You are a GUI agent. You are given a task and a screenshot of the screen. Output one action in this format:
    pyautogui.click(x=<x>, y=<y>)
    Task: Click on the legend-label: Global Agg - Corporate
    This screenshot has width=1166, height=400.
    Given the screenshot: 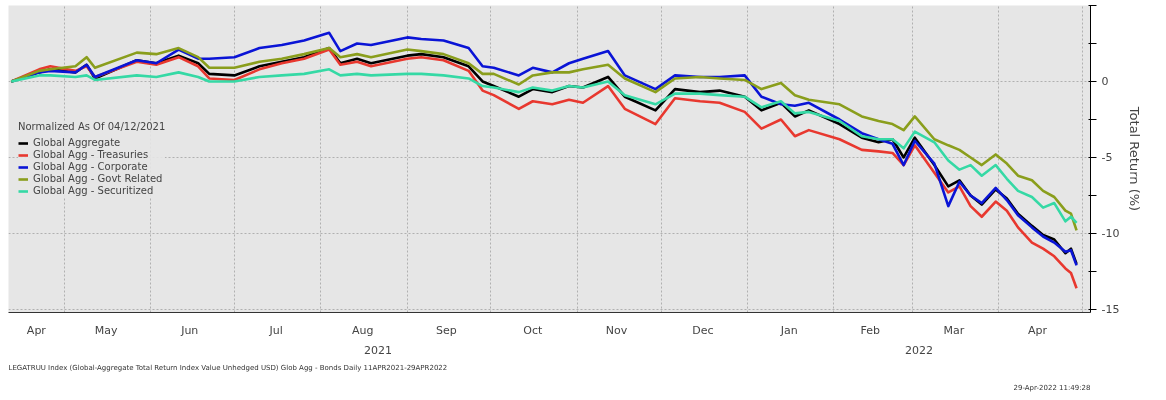 What is the action you would take?
    pyautogui.click(x=90, y=166)
    